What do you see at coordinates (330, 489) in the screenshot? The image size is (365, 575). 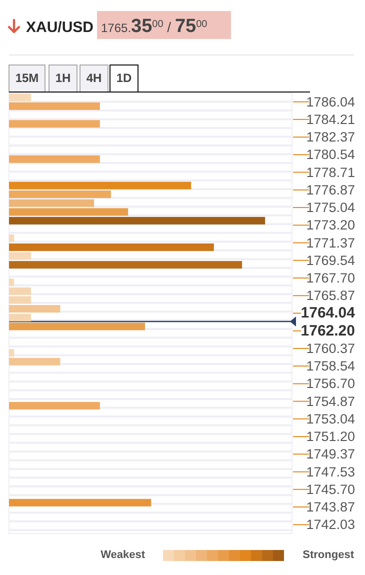 I see `y-tick-label: 1745.70` at bounding box center [330, 489].